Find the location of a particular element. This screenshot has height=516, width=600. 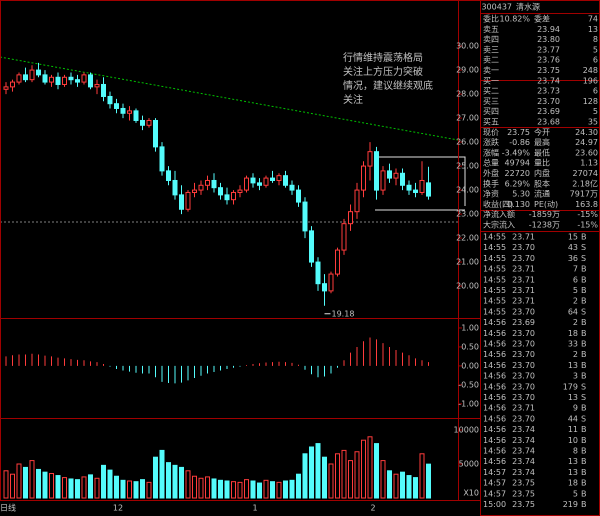

trade-volume: 33 is located at coordinates (573, 344).